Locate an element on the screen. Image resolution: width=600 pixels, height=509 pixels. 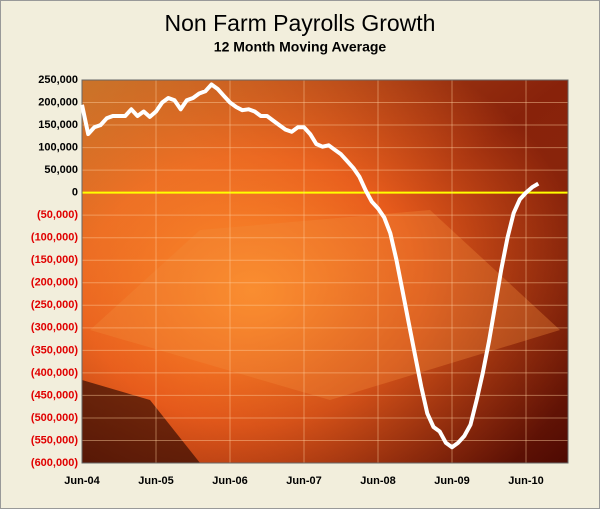
y-tick-label: 150,000 is located at coordinates (58, 125).